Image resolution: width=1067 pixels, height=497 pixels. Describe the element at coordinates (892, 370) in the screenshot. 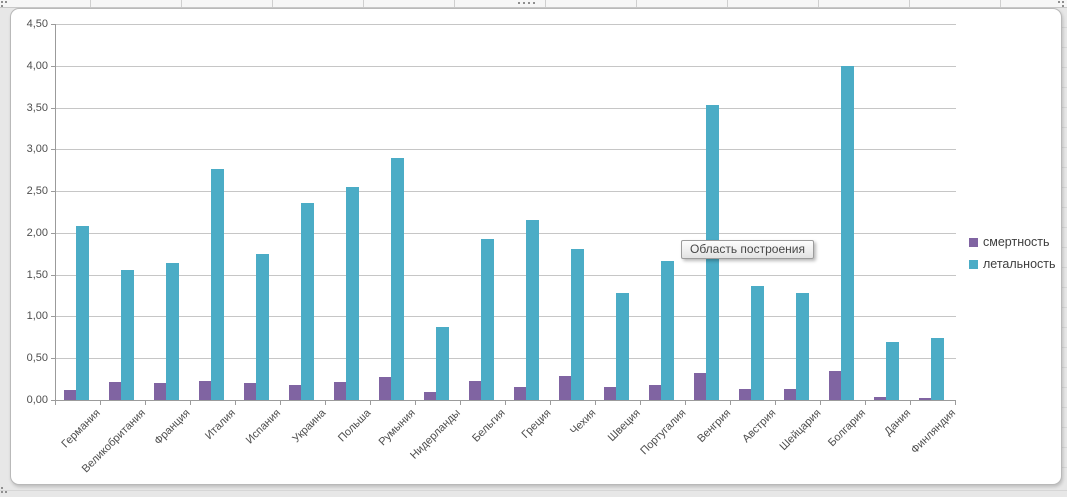

I see `bar-летальность-Дания` at that location.